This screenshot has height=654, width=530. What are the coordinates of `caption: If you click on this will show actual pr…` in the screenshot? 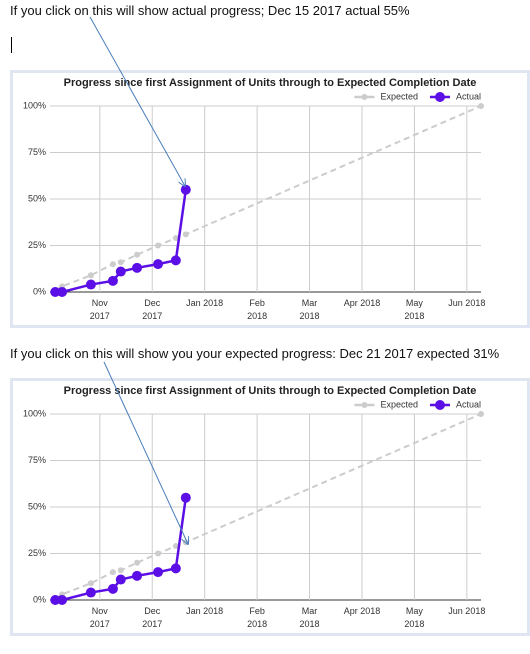 It's located at (210, 10).